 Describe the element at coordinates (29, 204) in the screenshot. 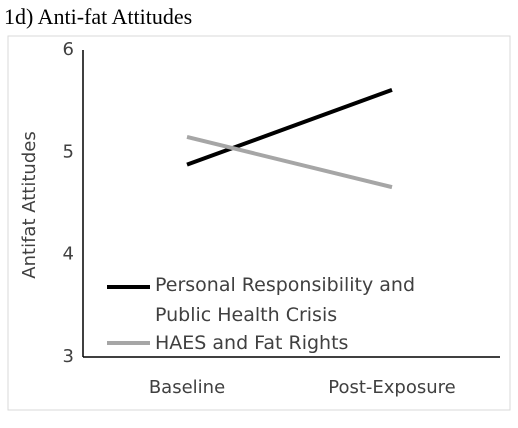

I see `y-axis-label: Antifat Attitudes` at that location.